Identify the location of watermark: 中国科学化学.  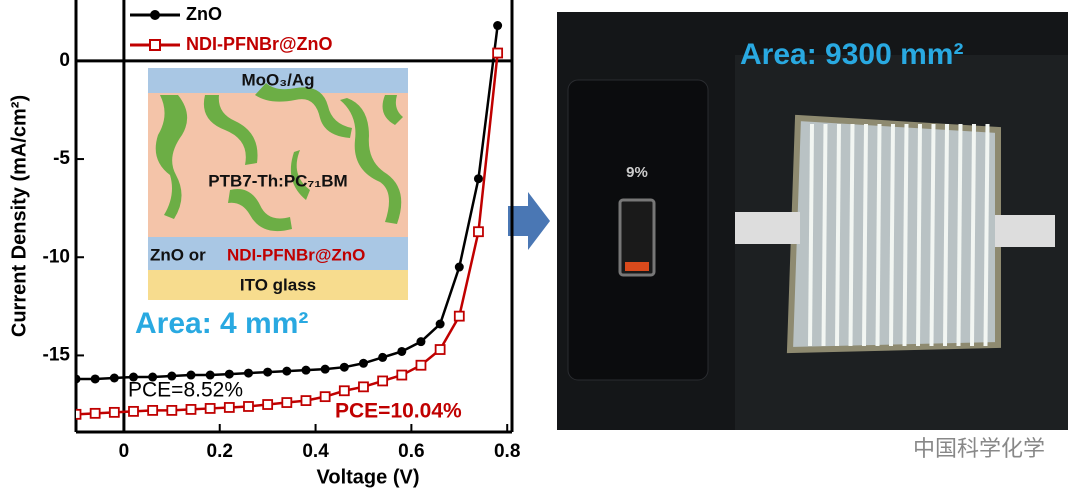
(979, 448).